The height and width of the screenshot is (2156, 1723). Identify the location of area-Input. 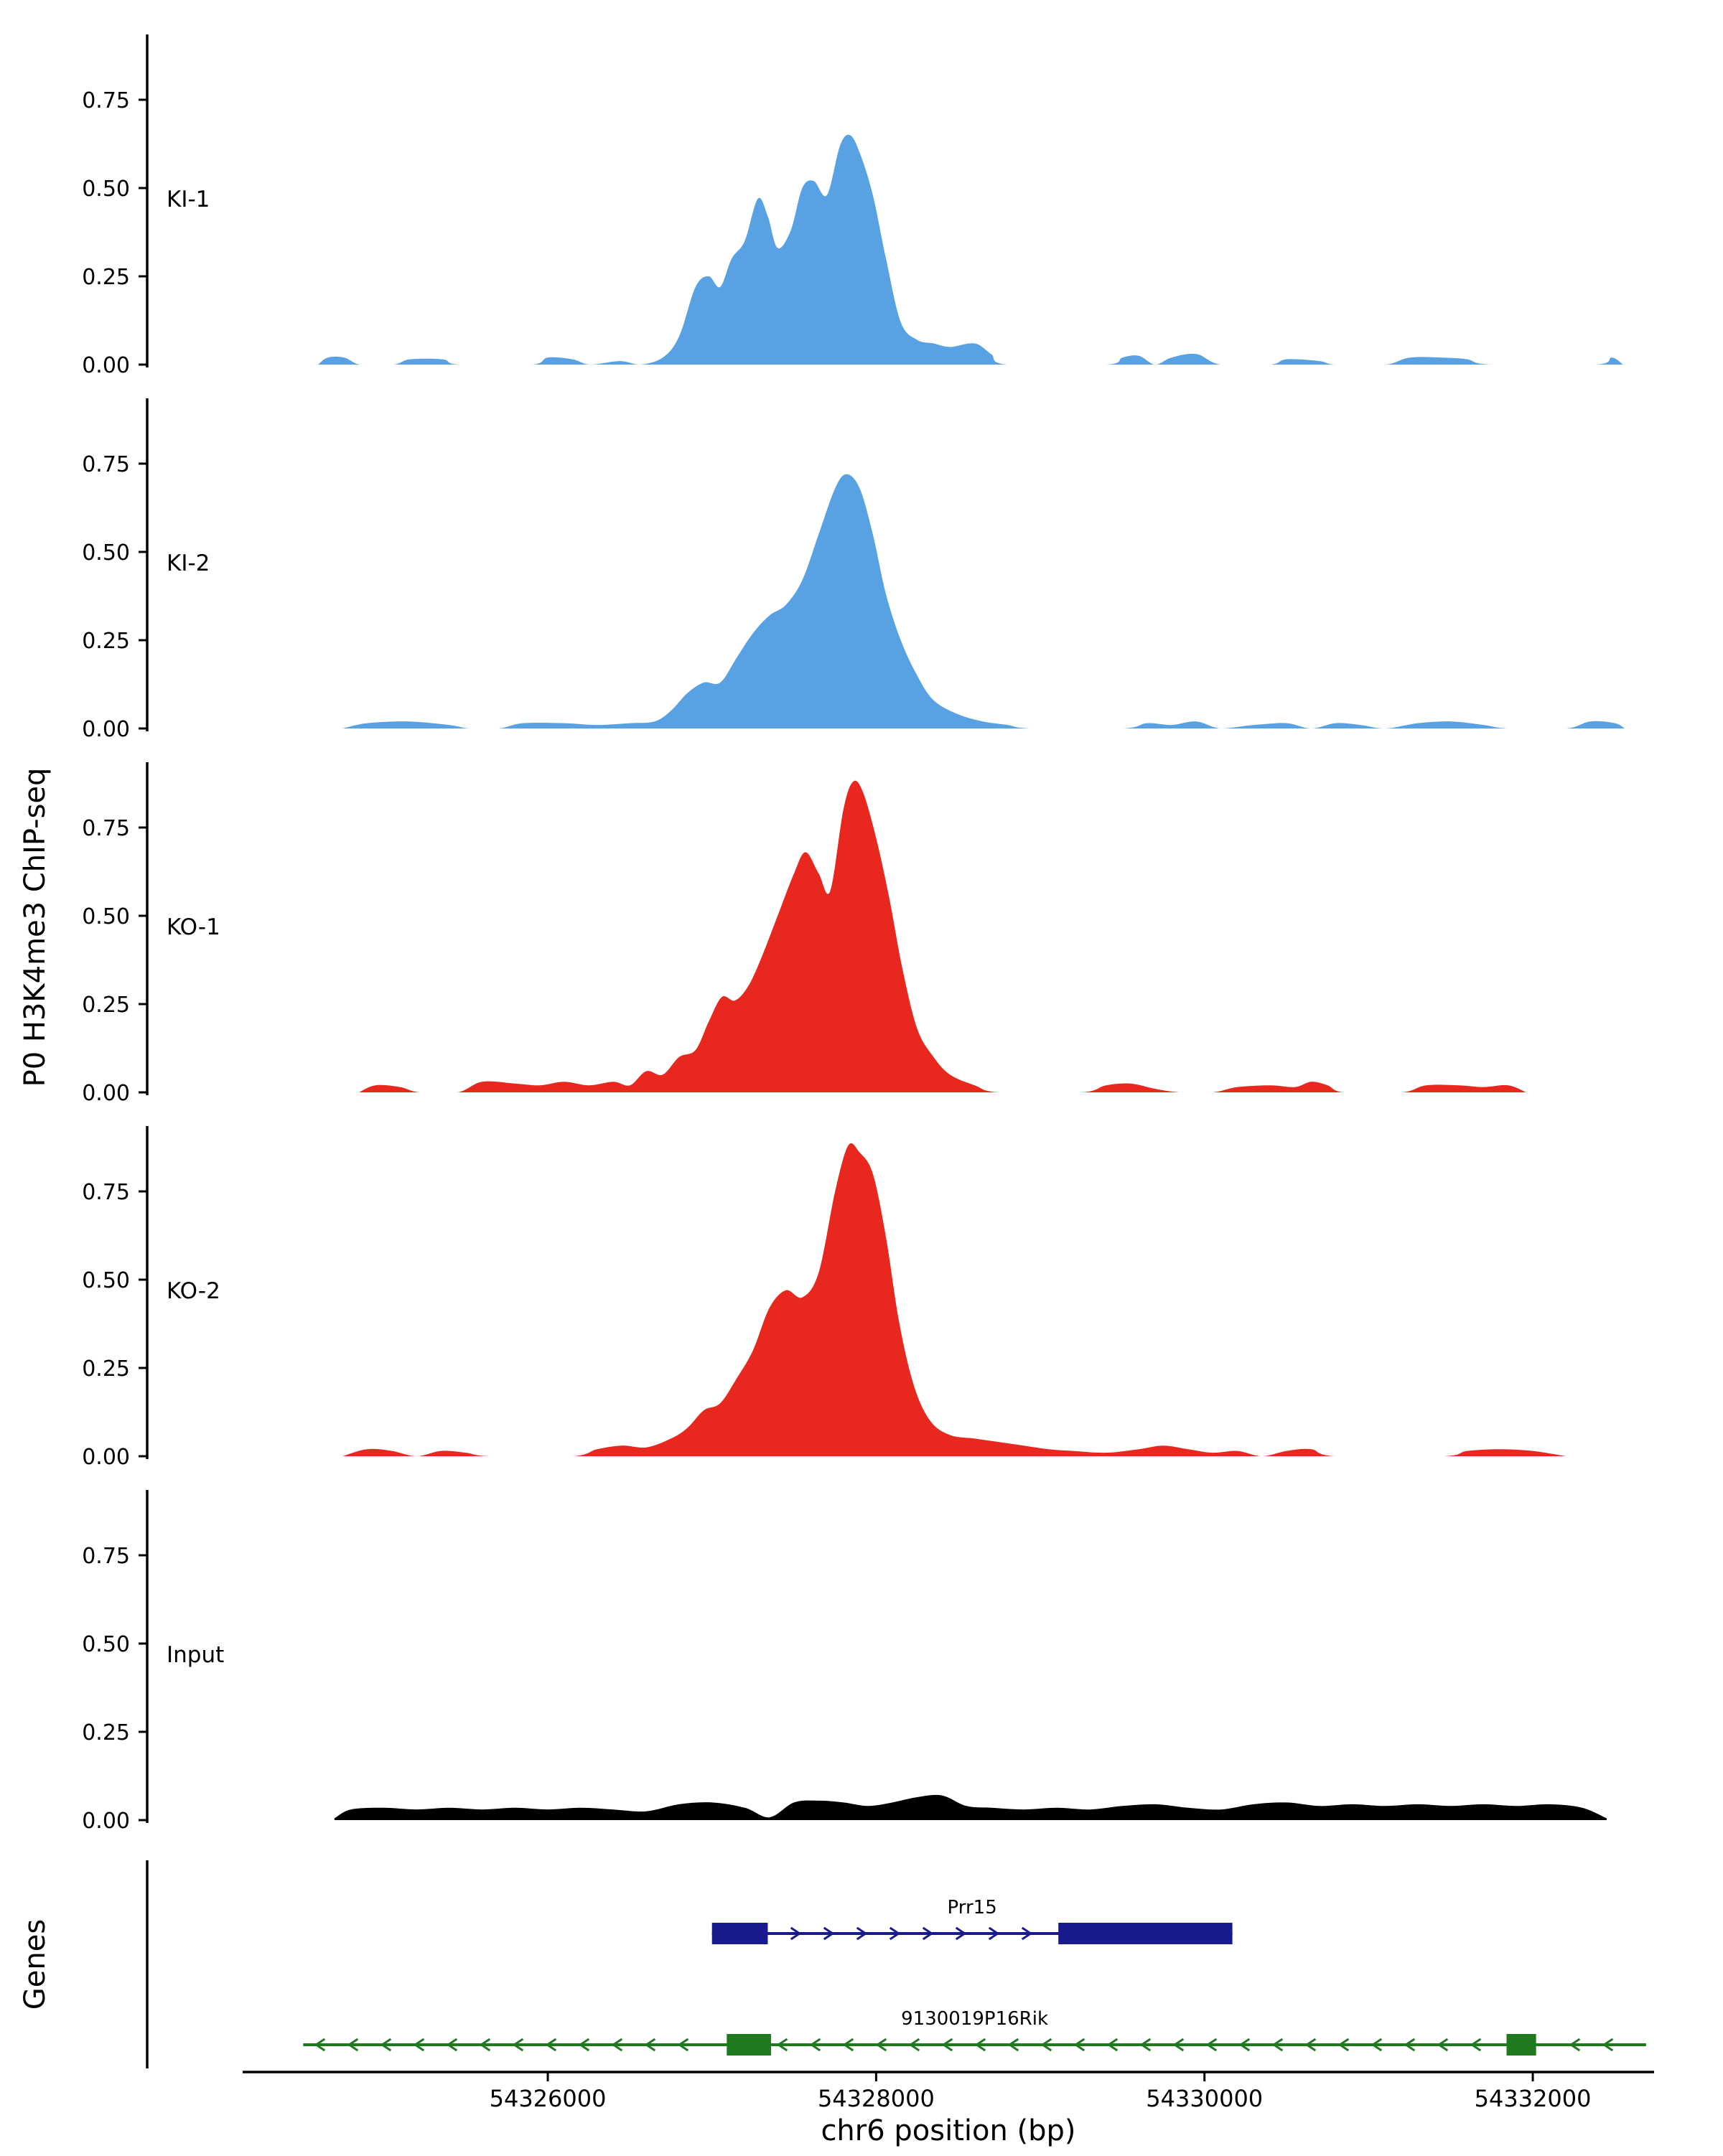
(970, 1807).